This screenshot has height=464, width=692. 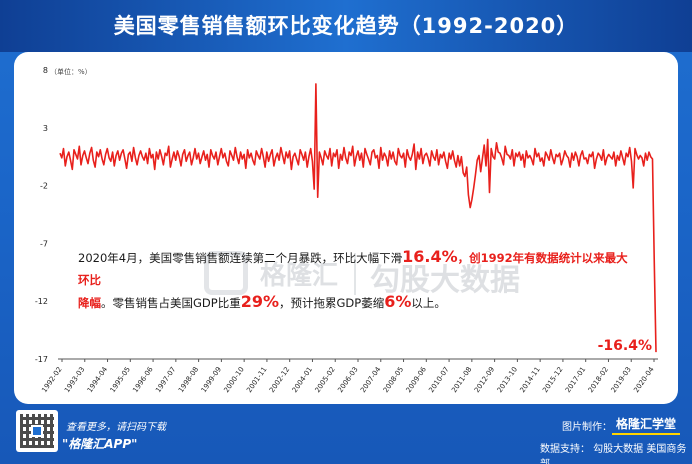 What do you see at coordinates (598, 380) in the screenshot?
I see `x-tick-label: 2018-02` at bounding box center [598, 380].